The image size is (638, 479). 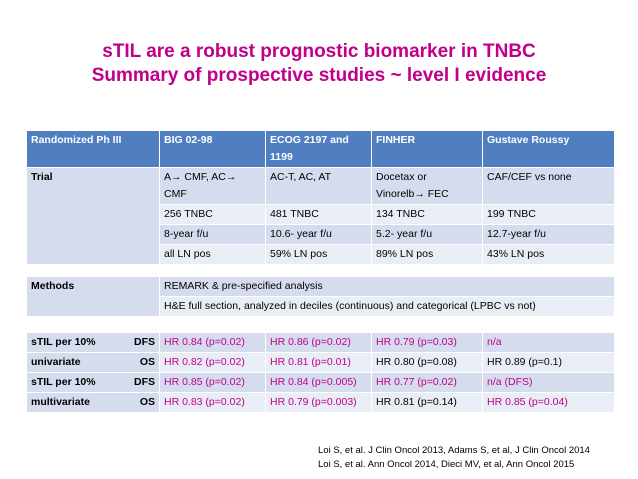 What do you see at coordinates (548, 186) in the screenshot?
I see `table-cell: CAF/CEF vs none` at bounding box center [548, 186].